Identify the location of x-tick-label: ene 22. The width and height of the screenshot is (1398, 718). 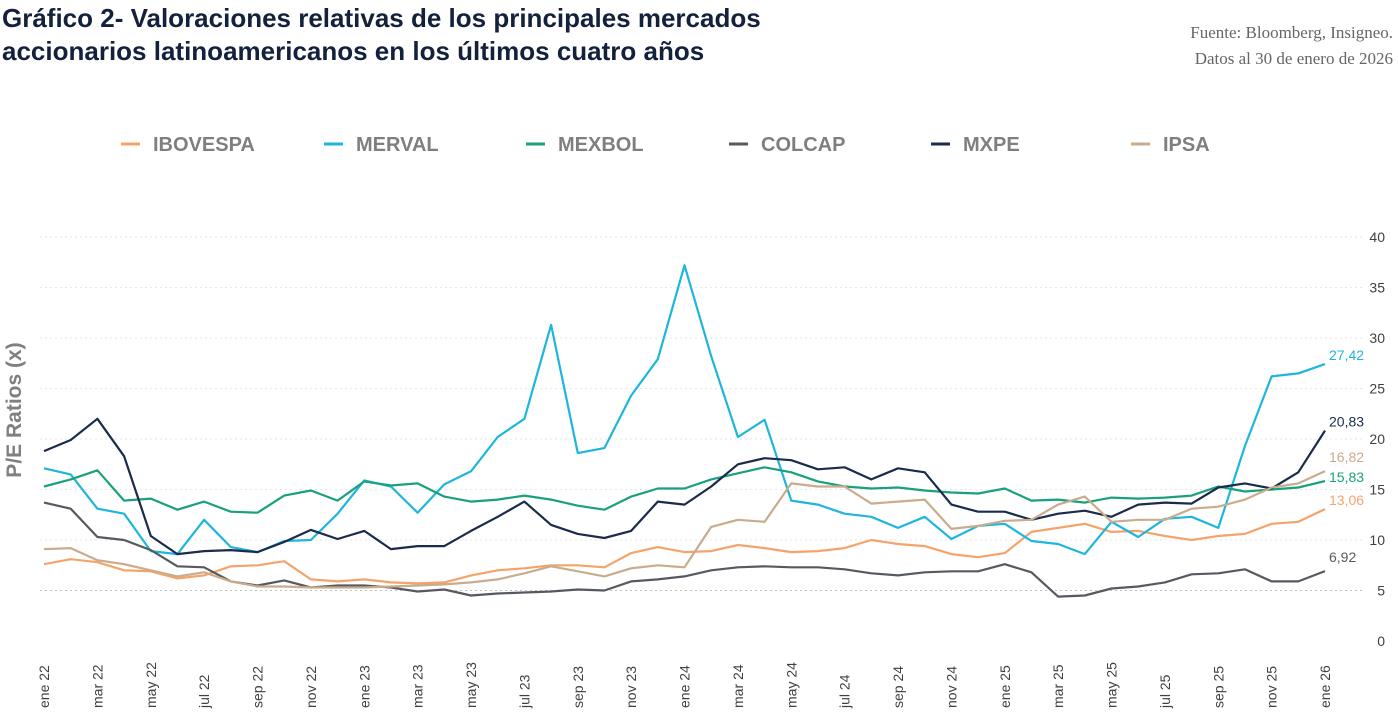
(44, 686).